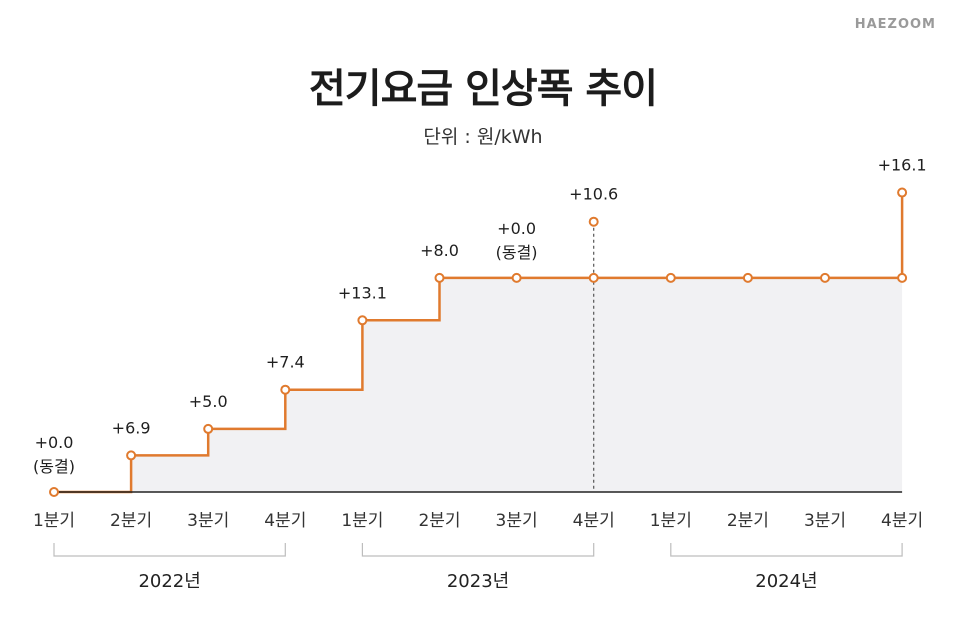 The height and width of the screenshot is (629, 966). I want to click on year-group-label: 2022년, so click(169, 581).